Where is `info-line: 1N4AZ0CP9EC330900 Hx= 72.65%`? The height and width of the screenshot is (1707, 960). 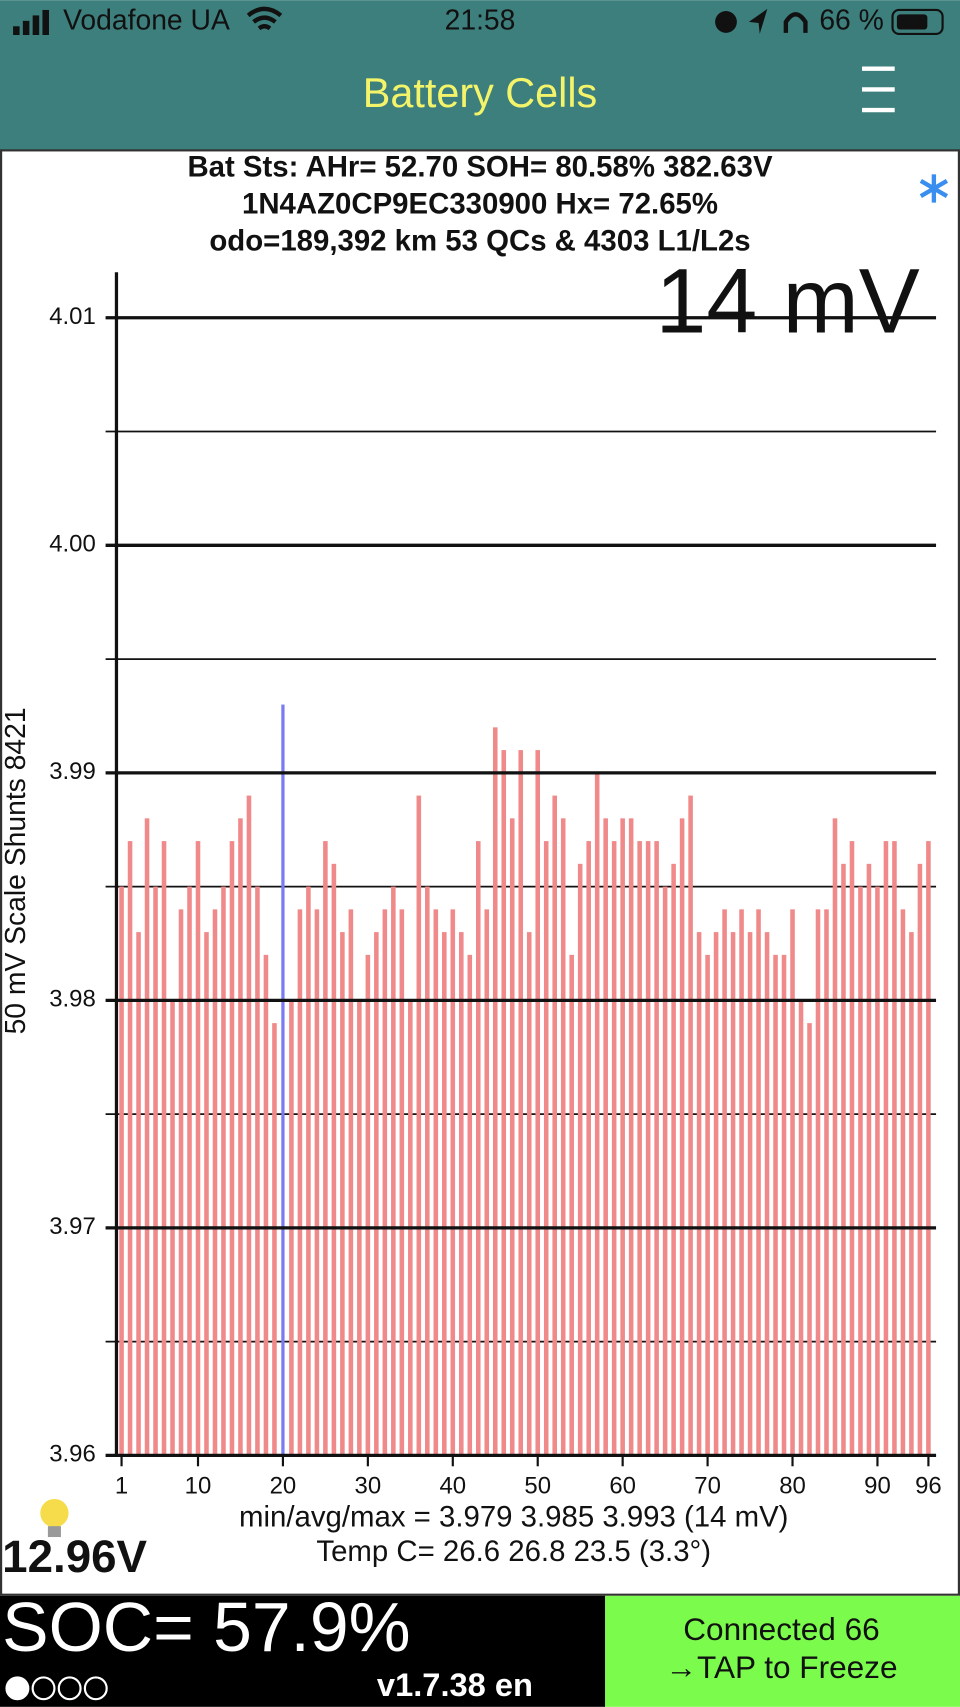 info-line: 1N4AZ0CP9EC330900 Hx= 72.65% is located at coordinates (480, 204).